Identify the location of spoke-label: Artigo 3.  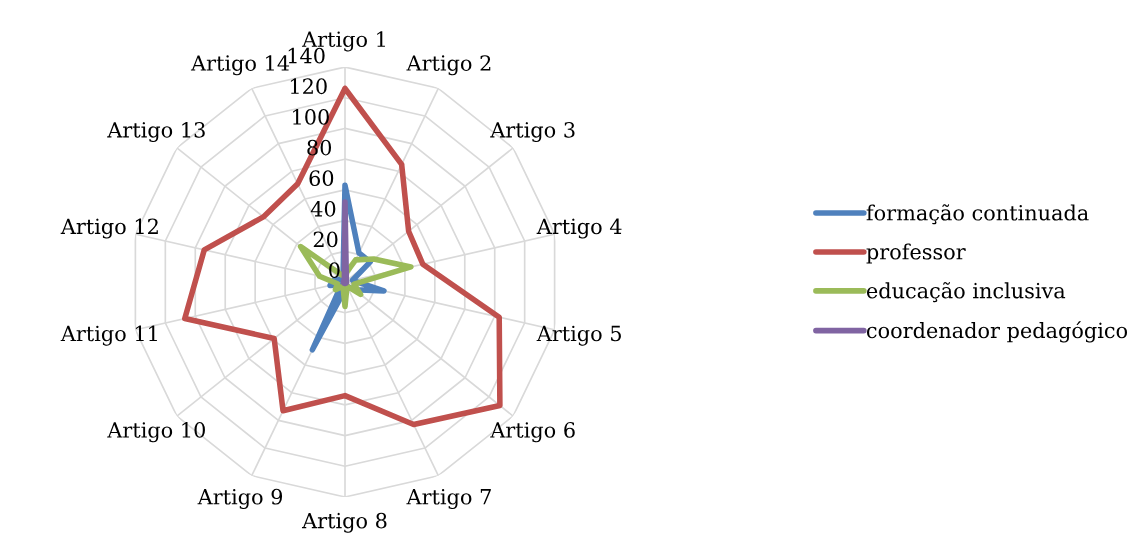
(532, 132).